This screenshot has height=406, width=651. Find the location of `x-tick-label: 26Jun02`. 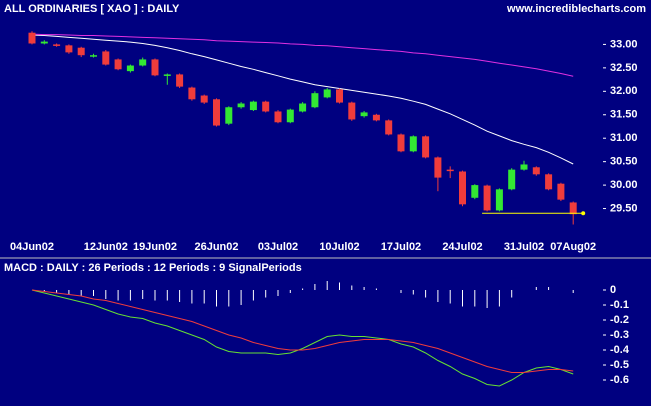

x-tick-label: 26Jun02 is located at coordinates (216, 247).